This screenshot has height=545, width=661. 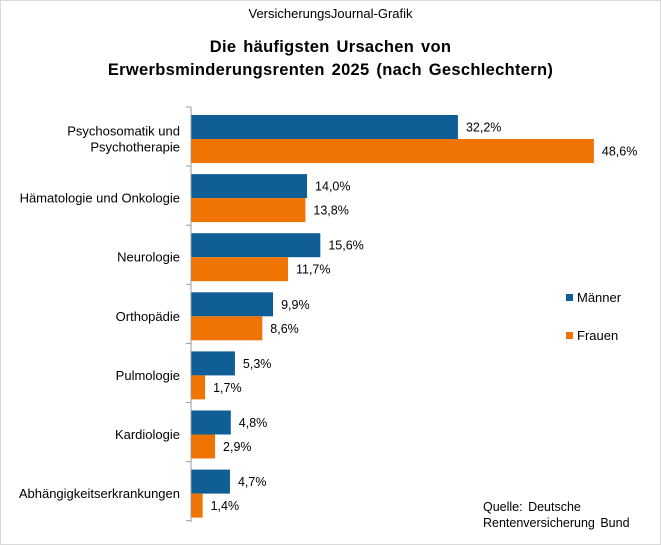 I want to click on data-label-maenner-2: 15,6%, so click(x=345, y=246).